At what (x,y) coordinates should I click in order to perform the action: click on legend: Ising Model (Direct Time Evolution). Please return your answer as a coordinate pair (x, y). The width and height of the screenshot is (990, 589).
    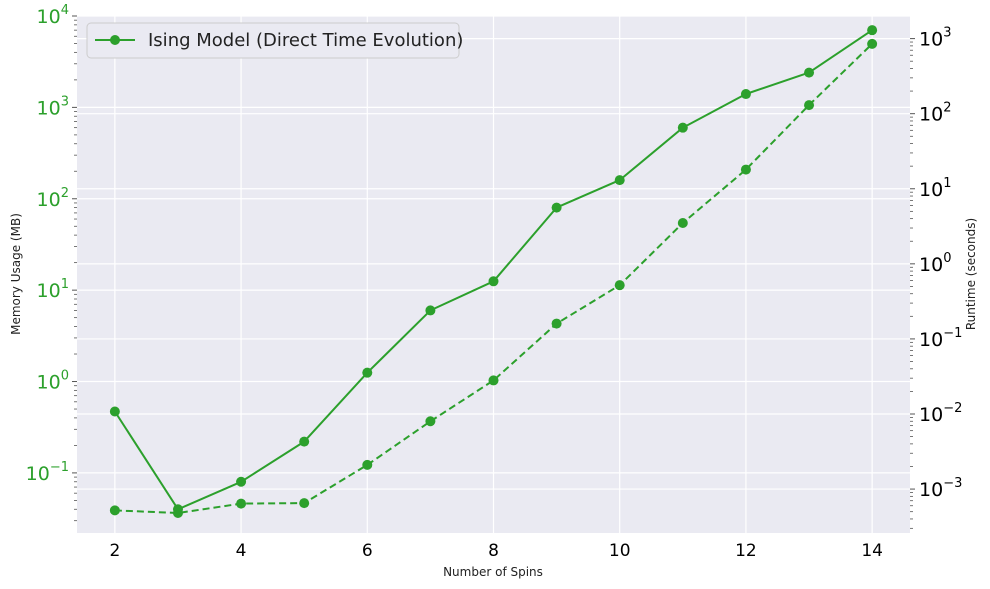
    Looking at the image, I should click on (274, 40).